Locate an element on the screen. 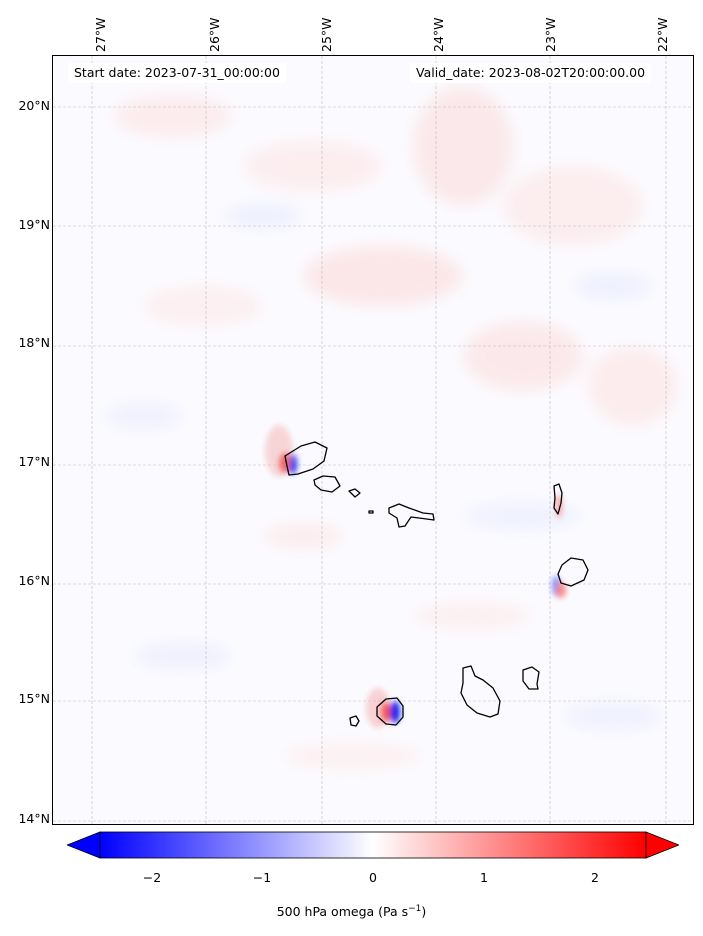 The image size is (703, 936). island-maio is located at coordinates (531, 678).